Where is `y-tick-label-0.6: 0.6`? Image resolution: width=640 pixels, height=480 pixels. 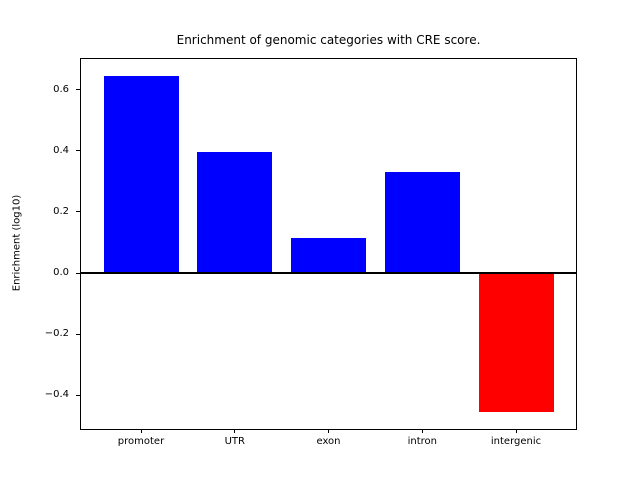 y-tick-label-0.6: 0.6 is located at coordinates (61, 89).